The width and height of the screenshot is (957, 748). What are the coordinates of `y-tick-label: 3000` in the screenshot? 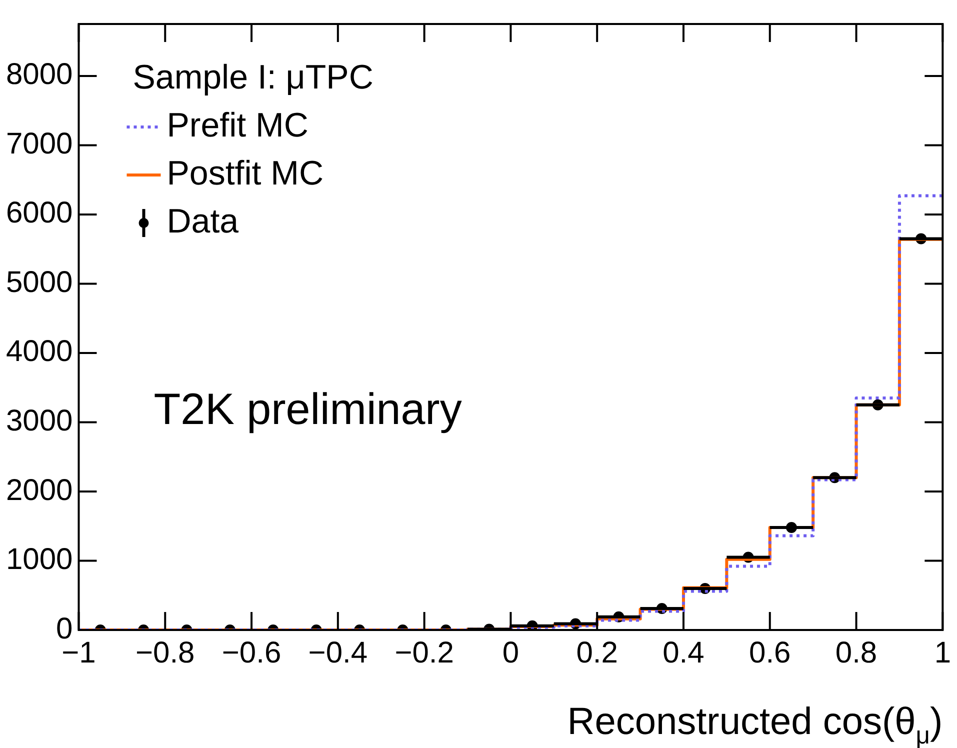 It's located at (39, 421).